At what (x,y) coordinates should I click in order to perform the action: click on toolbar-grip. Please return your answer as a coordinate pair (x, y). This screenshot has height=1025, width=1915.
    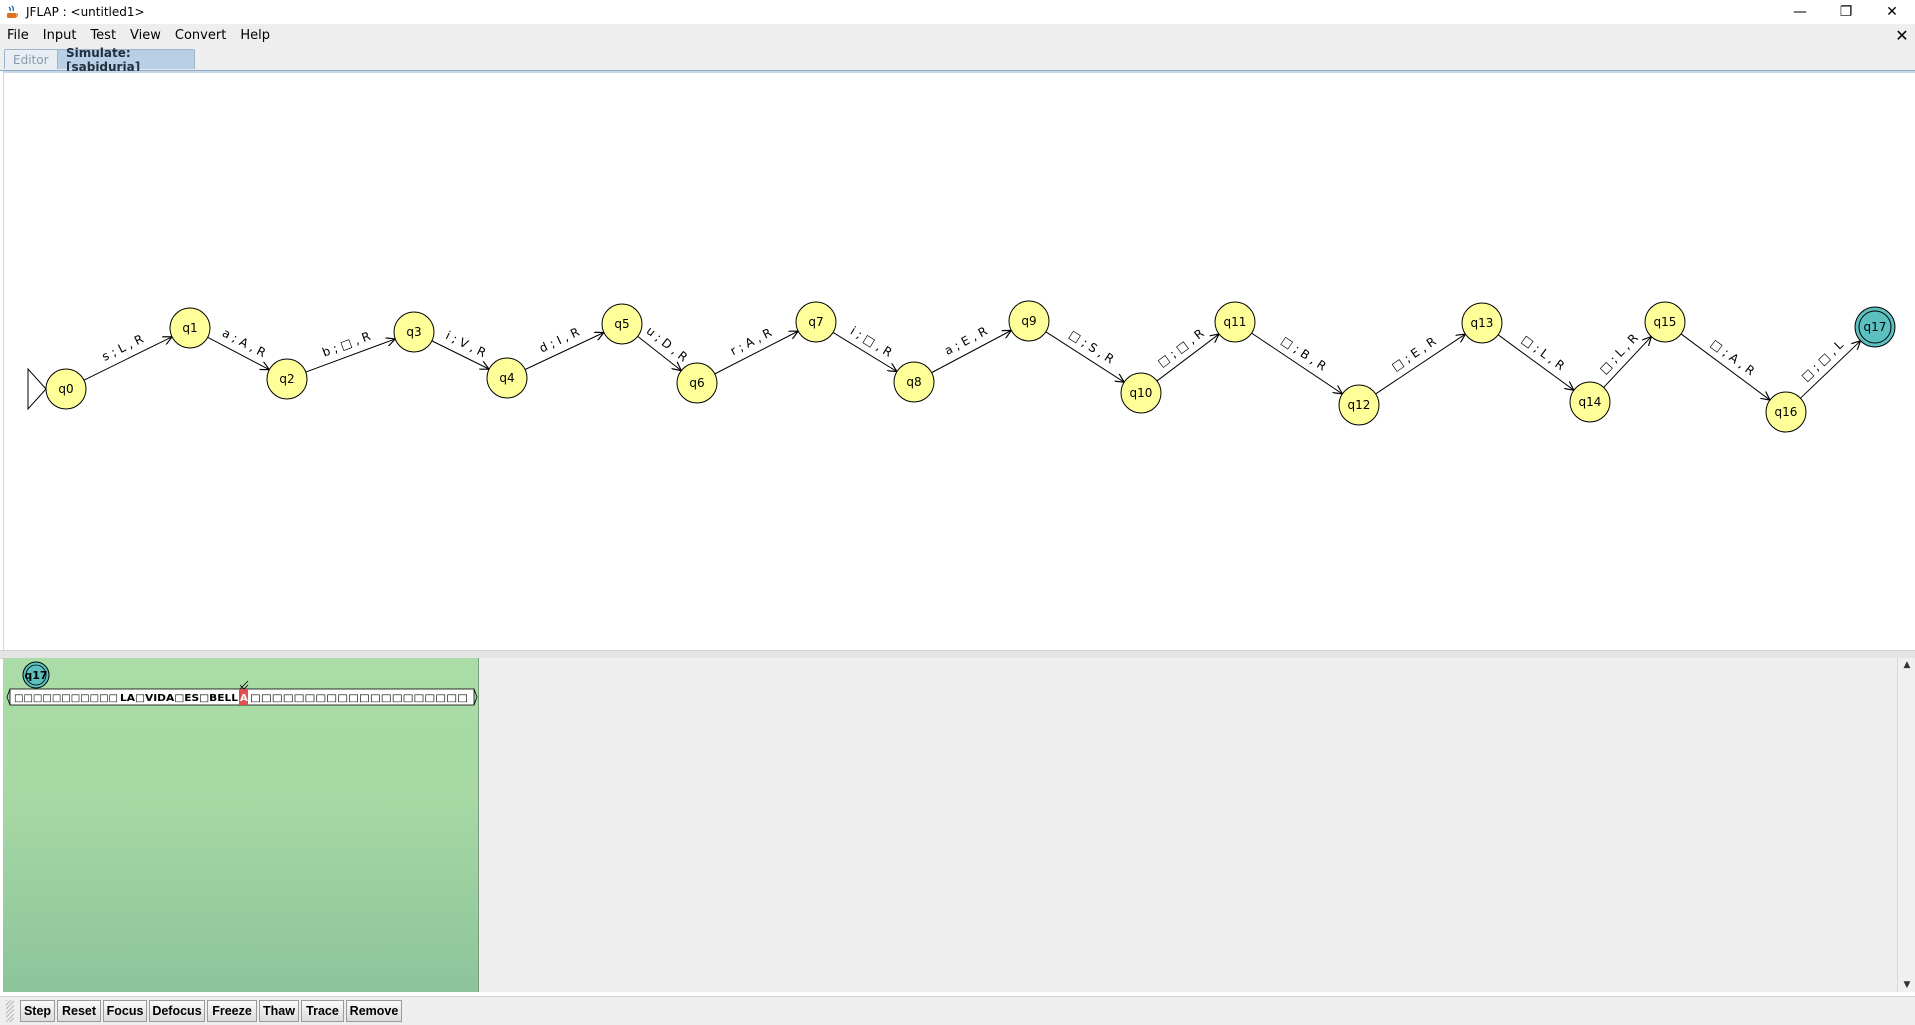
    Looking at the image, I should click on (10, 1011).